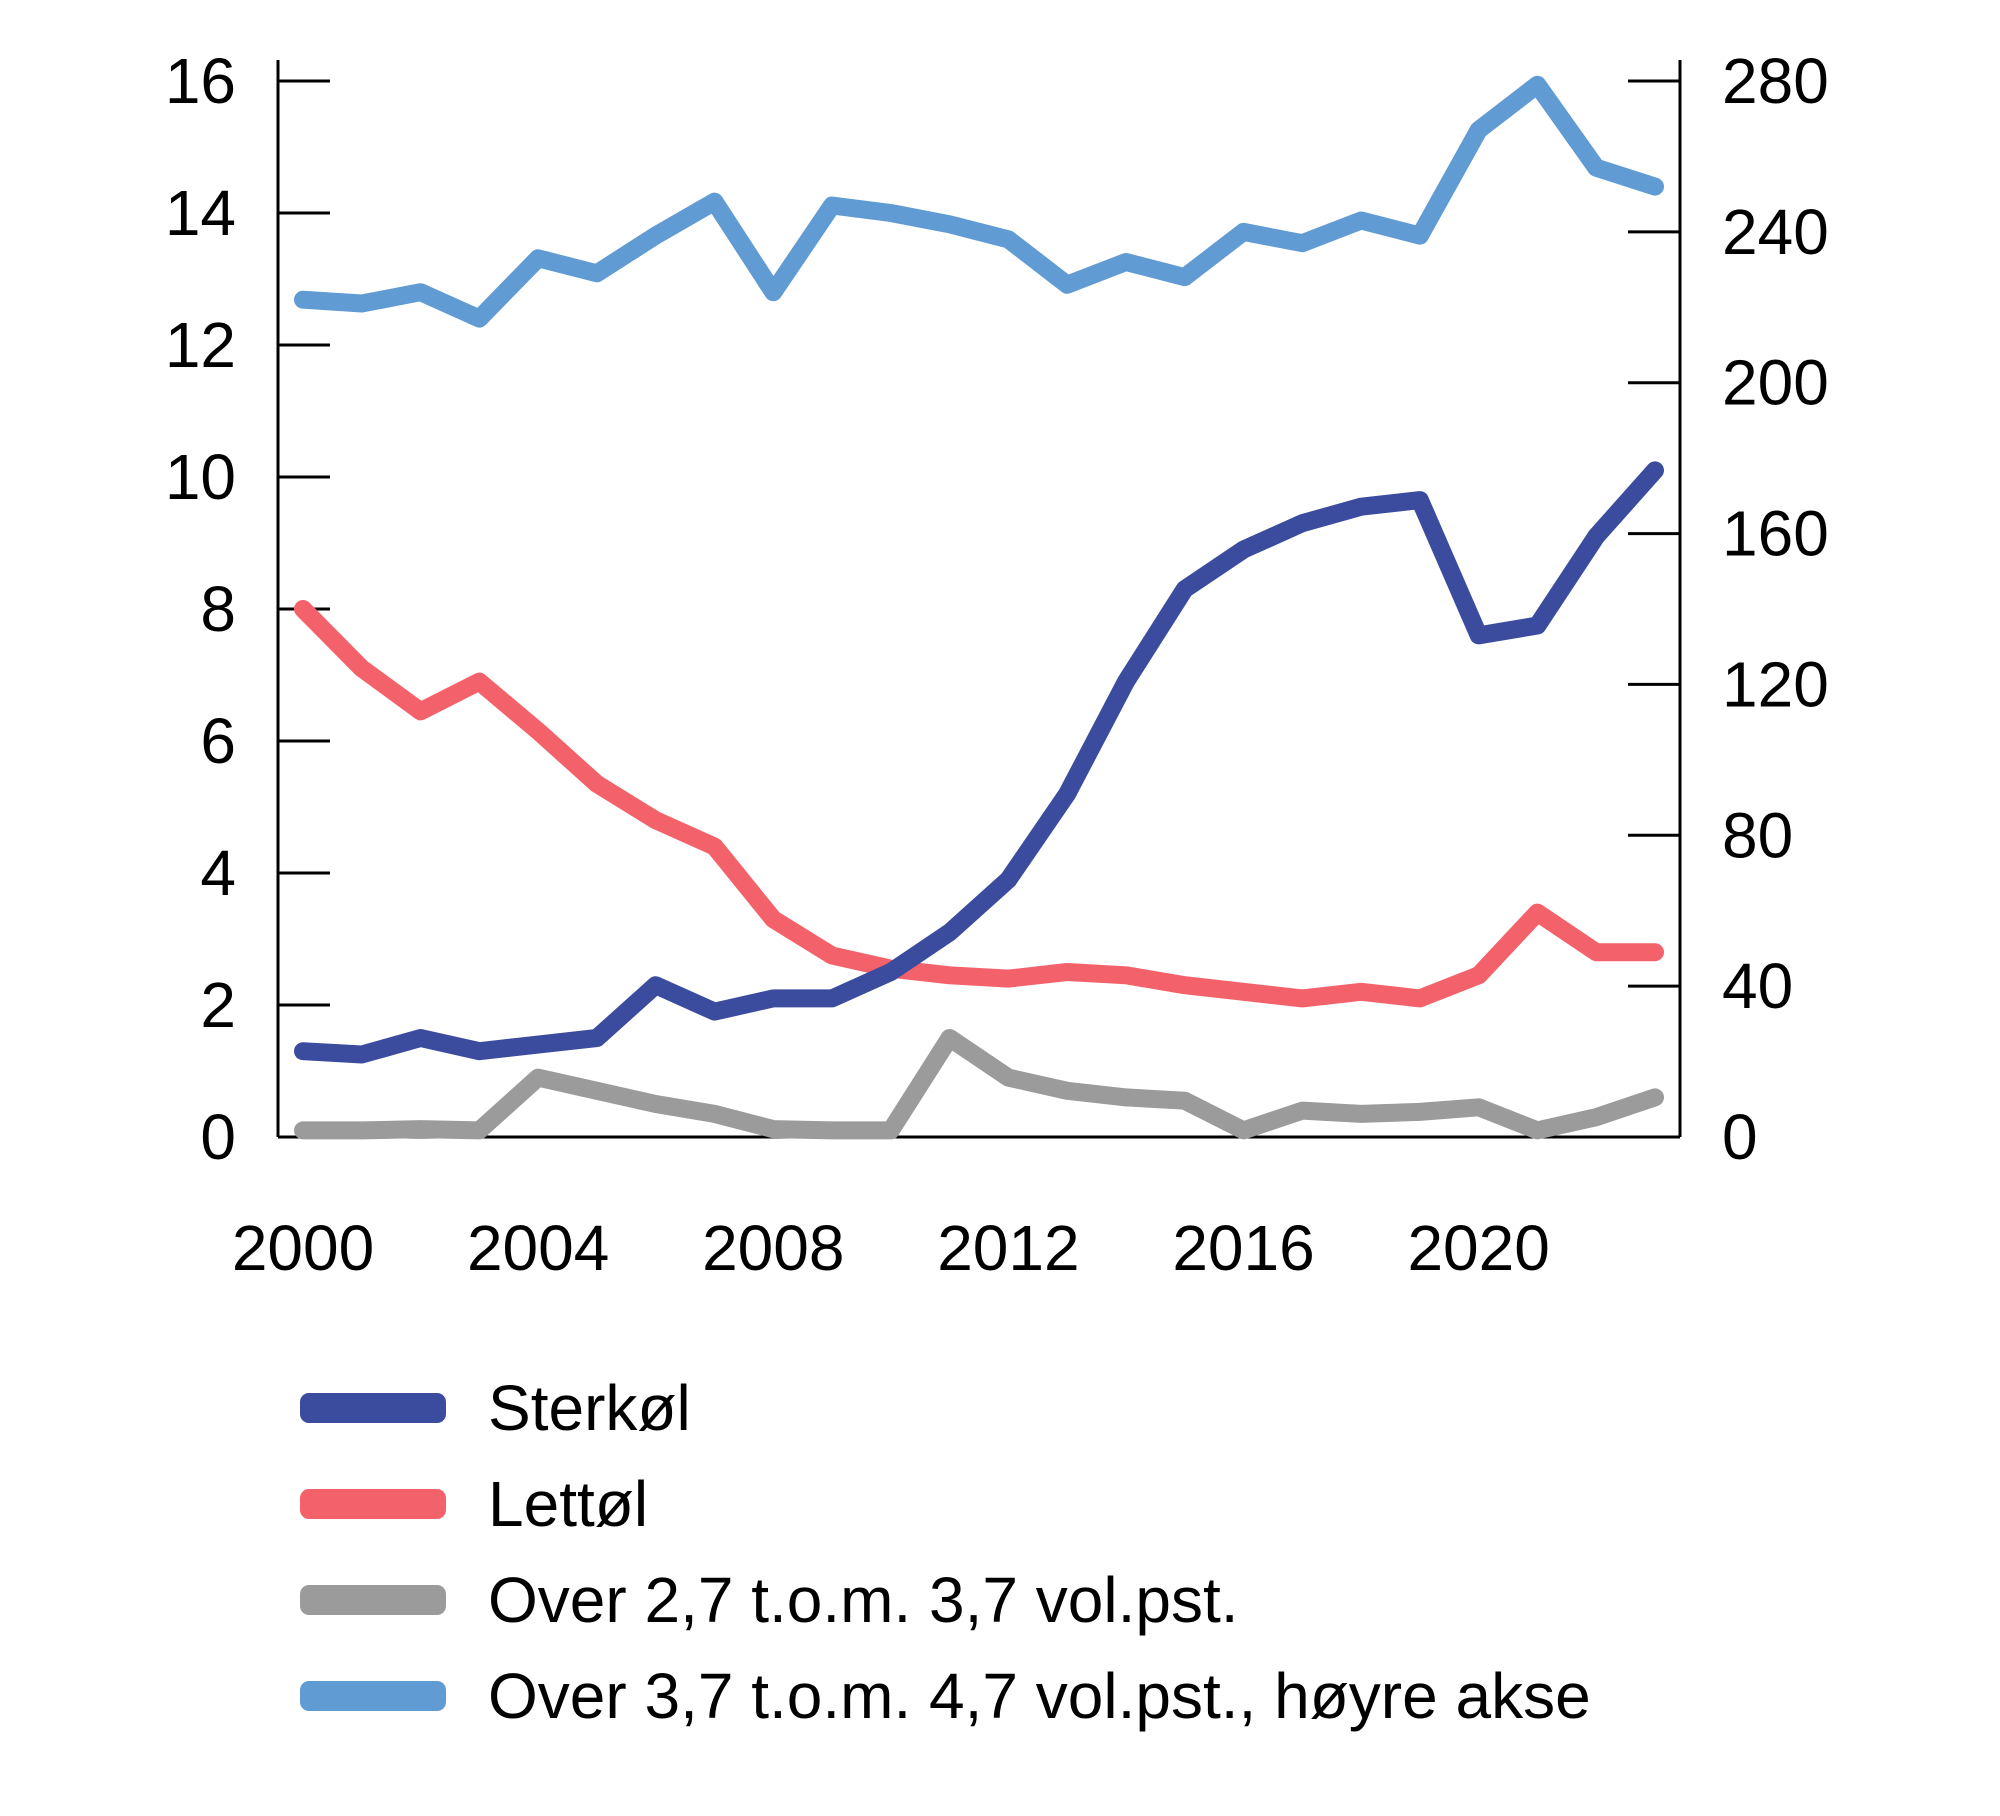 The width and height of the screenshot is (2000, 1816). Describe the element at coordinates (1740, 1137) in the screenshot. I see `right-axis-tick-label: 0` at that location.